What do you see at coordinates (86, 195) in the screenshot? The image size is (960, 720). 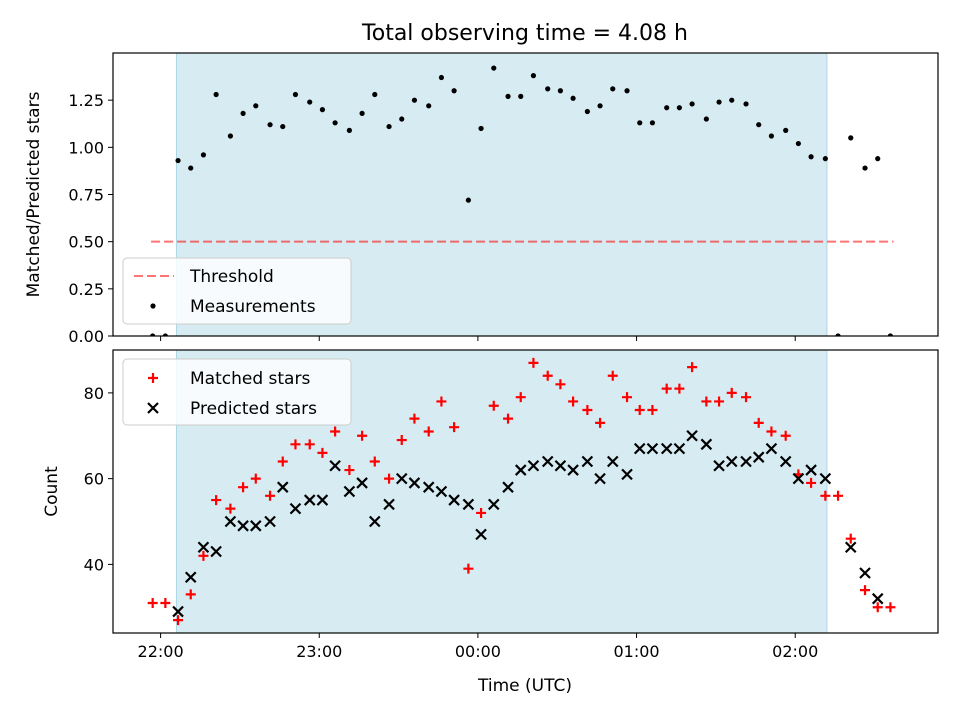 I see `y-tick-label: 0.75` at bounding box center [86, 195].